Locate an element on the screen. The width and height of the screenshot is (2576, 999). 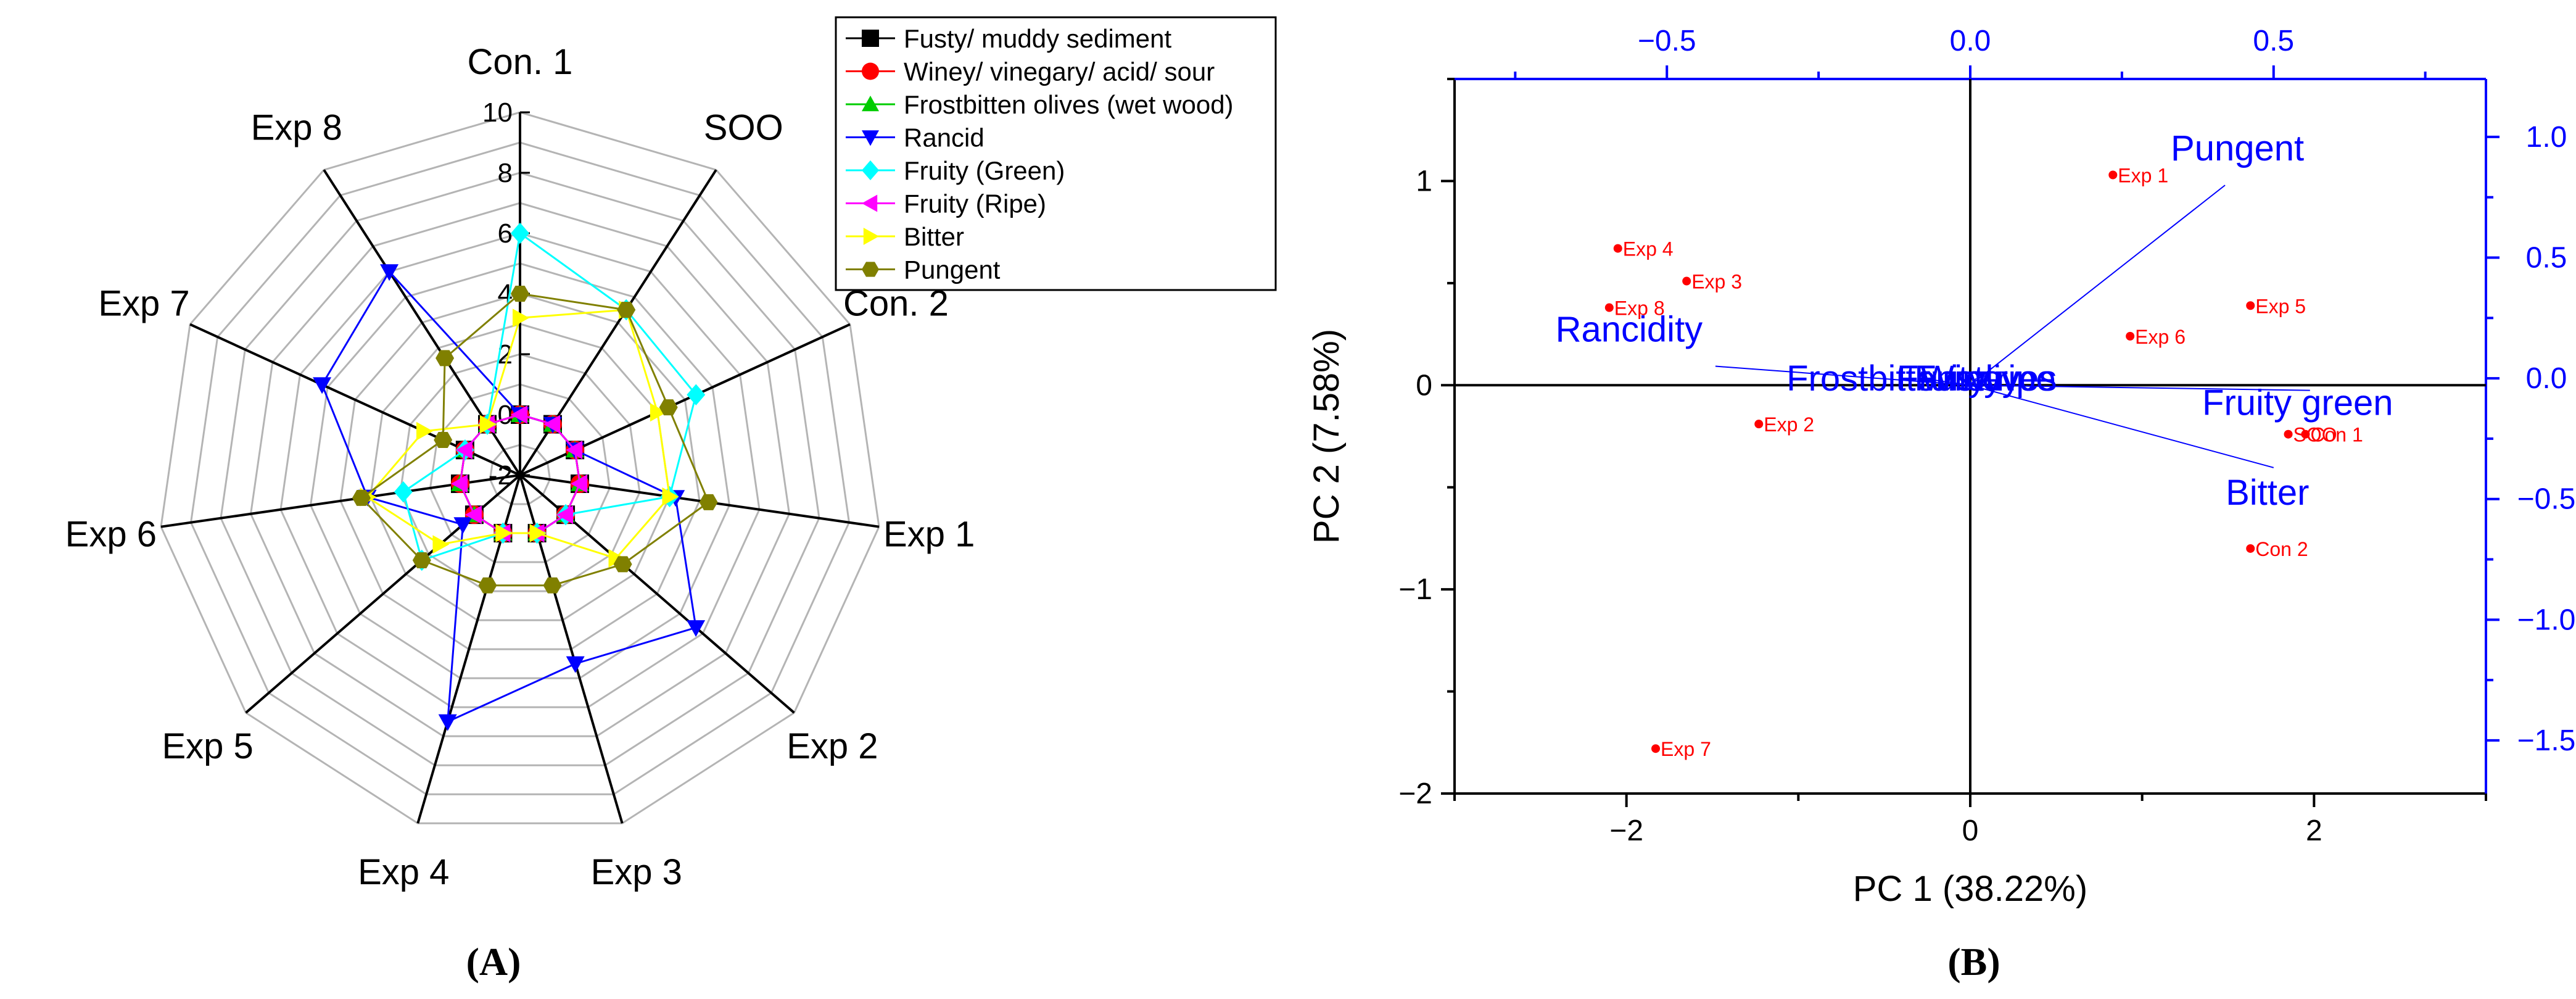
loading-label-fruity-ripe: Fruity ripe is located at coordinates (1976, 379).